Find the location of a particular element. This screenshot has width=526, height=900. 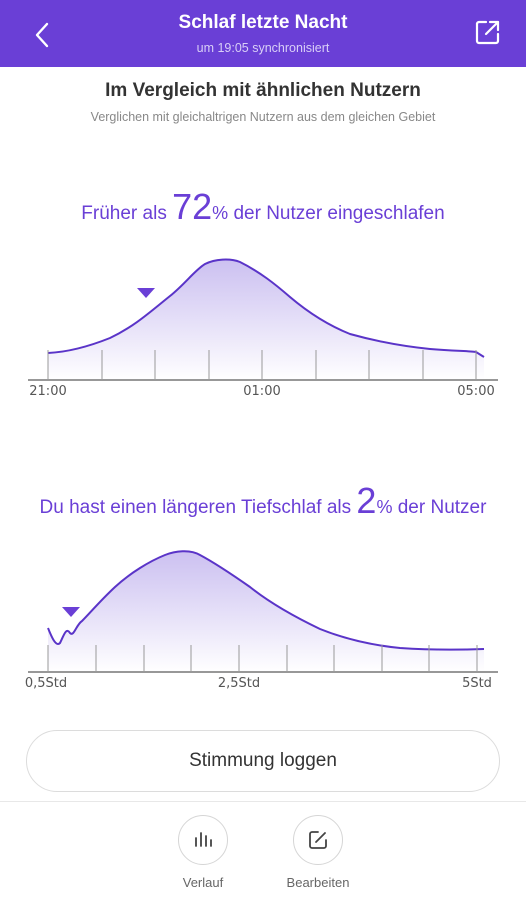

bottom-divider is located at coordinates (263, 801).